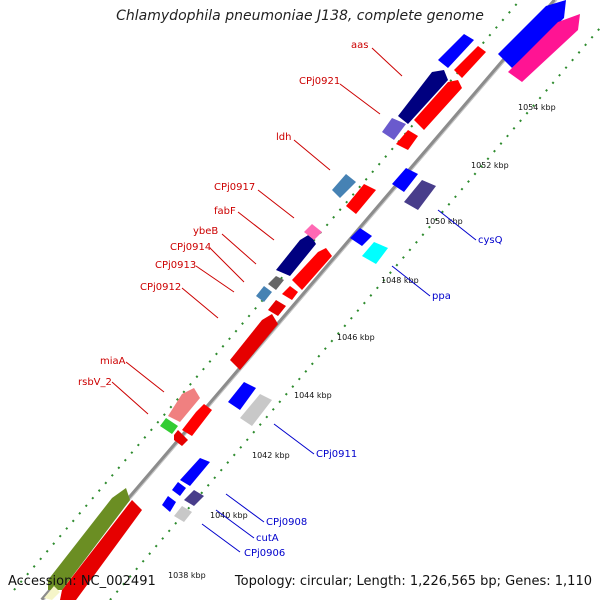 The width and height of the screenshot is (600, 600). Describe the element at coordinates (234, 187) in the screenshot. I see `gene-label: CPj0917` at that location.